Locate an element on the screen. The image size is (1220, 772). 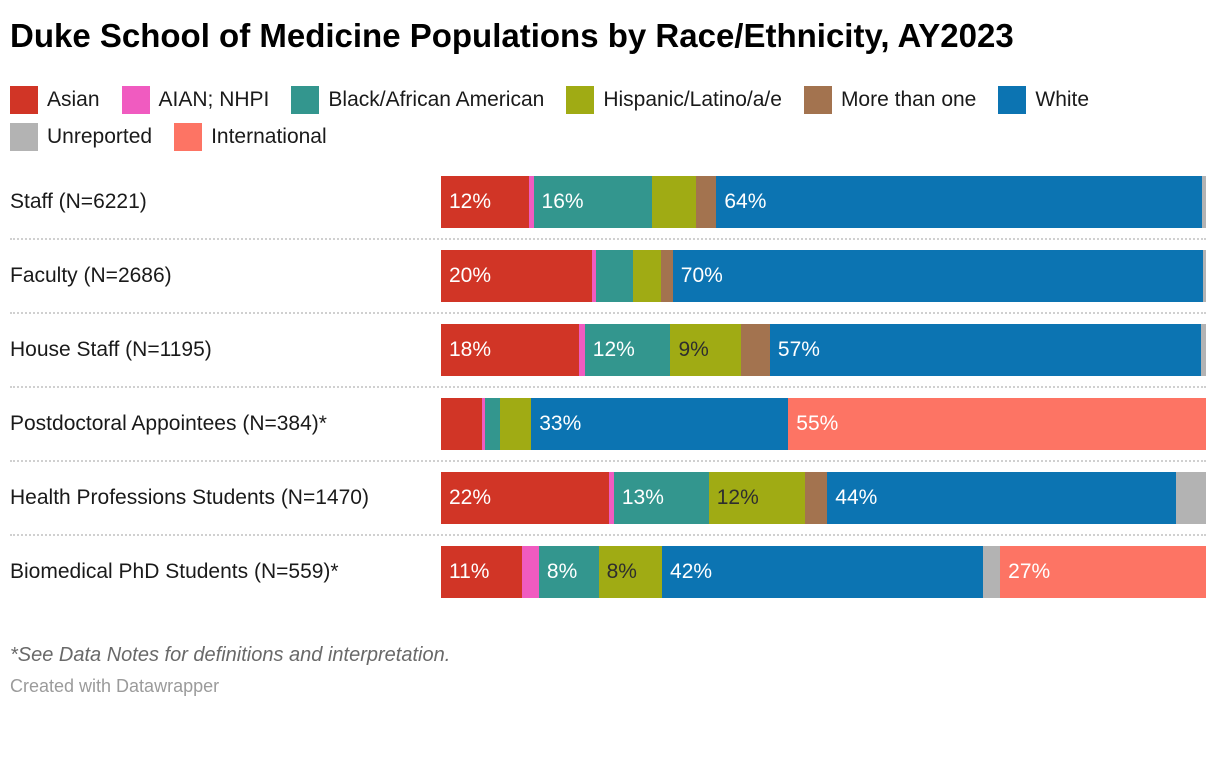
segment-value-label: 42% is located at coordinates (691, 571).